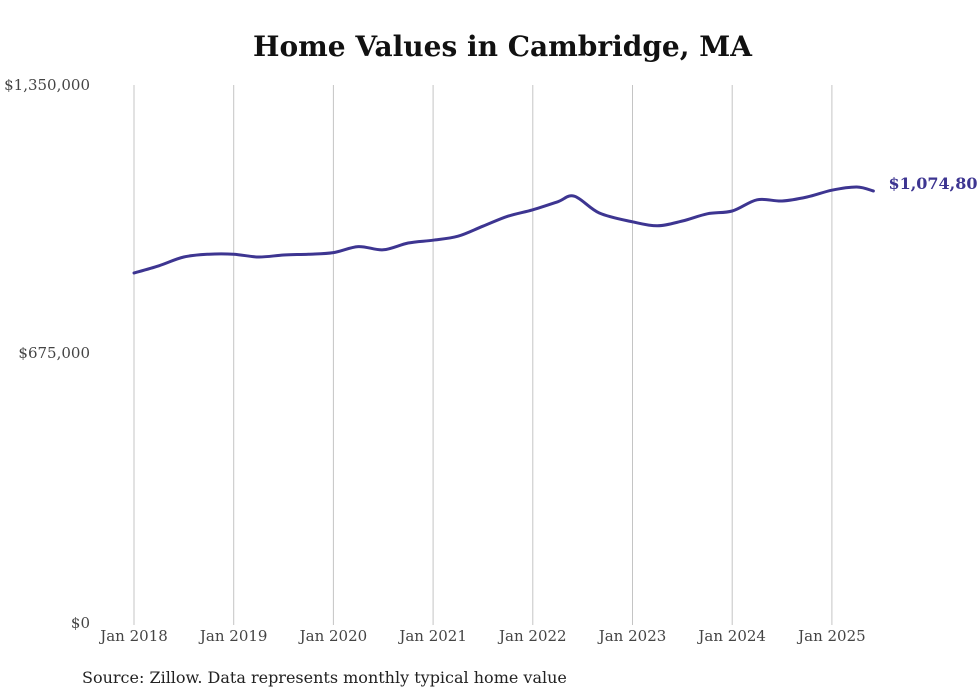 The height and width of the screenshot is (699, 980). Describe the element at coordinates (932, 183) in the screenshot. I see `end-value-label: $1,074,80` at that location.